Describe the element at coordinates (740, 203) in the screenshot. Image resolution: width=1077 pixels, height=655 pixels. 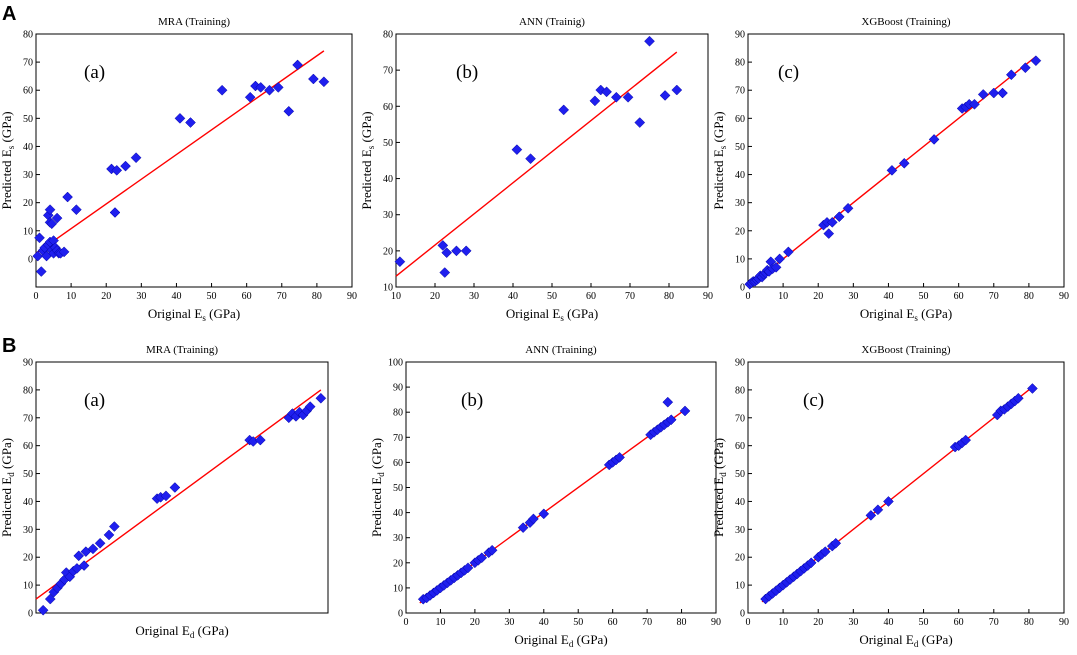
I see `y-tick-label: 30` at that location.